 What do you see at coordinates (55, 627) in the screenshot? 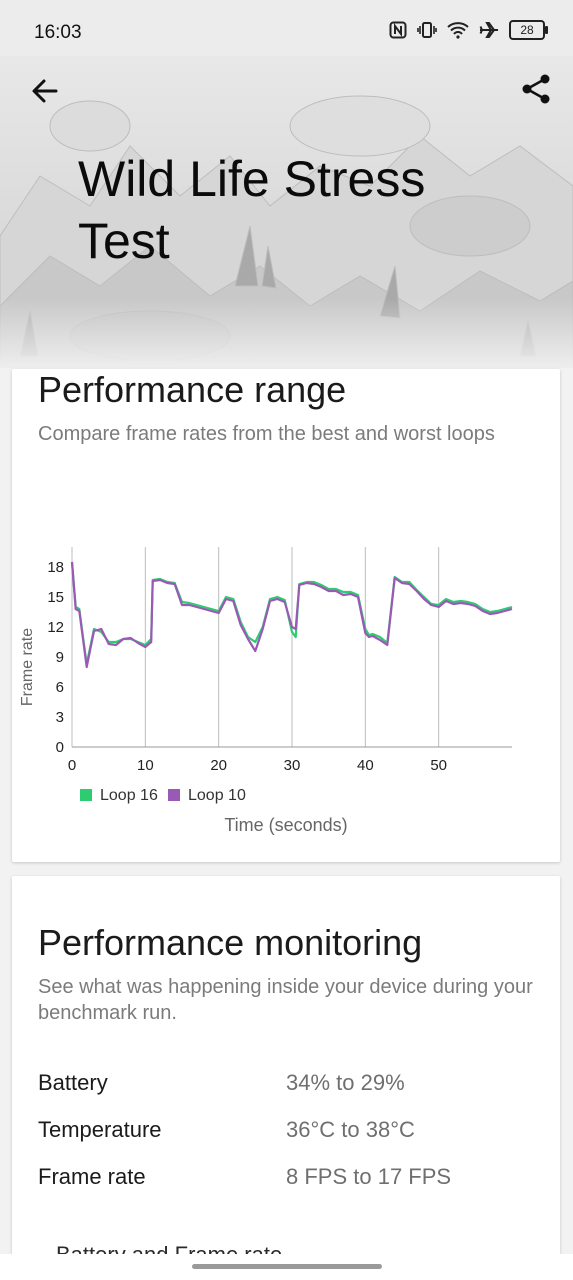
I see `chart-y-tick-label: 12` at bounding box center [55, 627].